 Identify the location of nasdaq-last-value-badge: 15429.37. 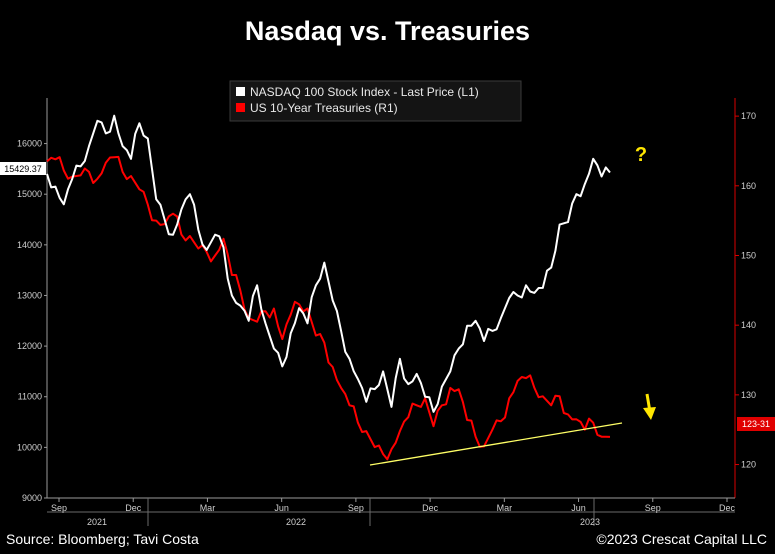
(23, 168).